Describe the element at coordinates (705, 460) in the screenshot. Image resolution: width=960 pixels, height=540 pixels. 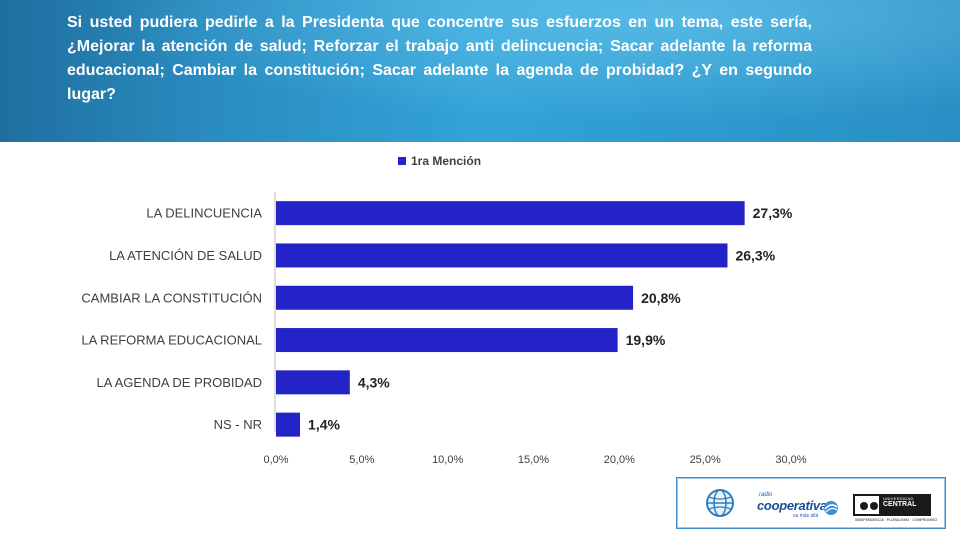
I see `x-tick-label: 25,0%` at that location.